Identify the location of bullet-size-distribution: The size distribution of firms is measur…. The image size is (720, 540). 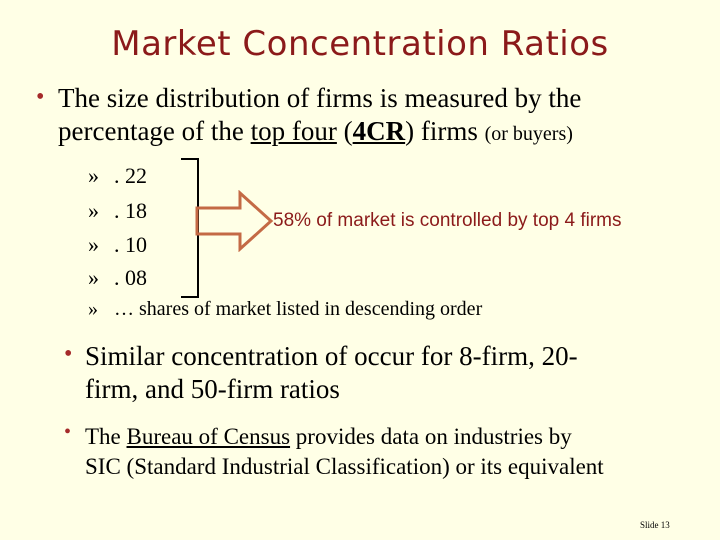
(383, 116).